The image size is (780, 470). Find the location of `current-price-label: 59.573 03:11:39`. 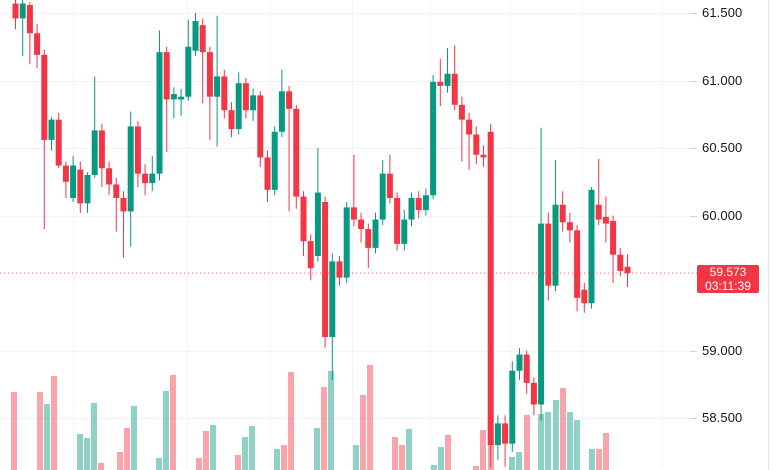

current-price-label: 59.573 03:11:39 is located at coordinates (728, 279).